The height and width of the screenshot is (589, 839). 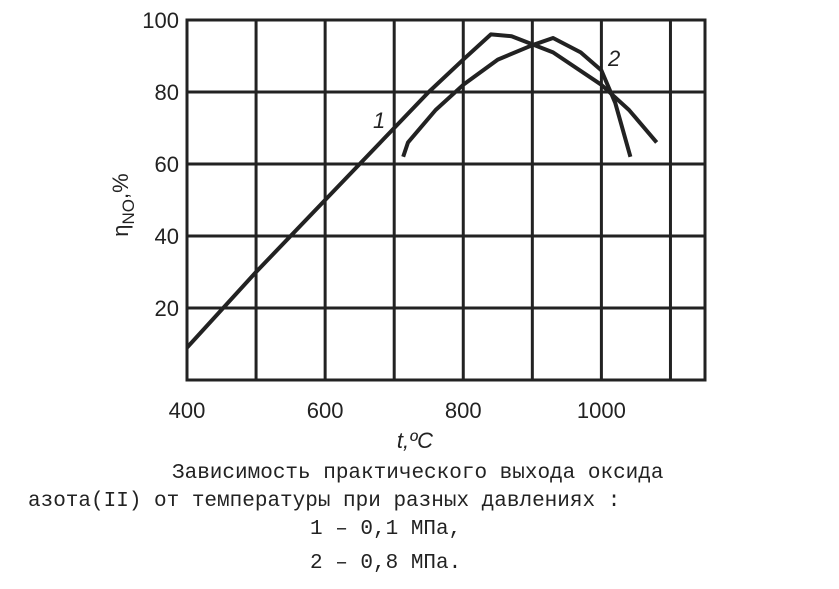 What do you see at coordinates (601, 410) in the screenshot?
I see `x-tick-label: 1000` at bounding box center [601, 410].